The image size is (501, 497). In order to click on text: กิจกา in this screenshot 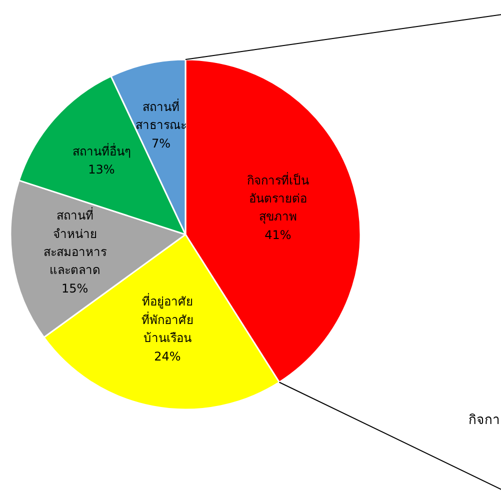, I will do `click(484, 420)`.